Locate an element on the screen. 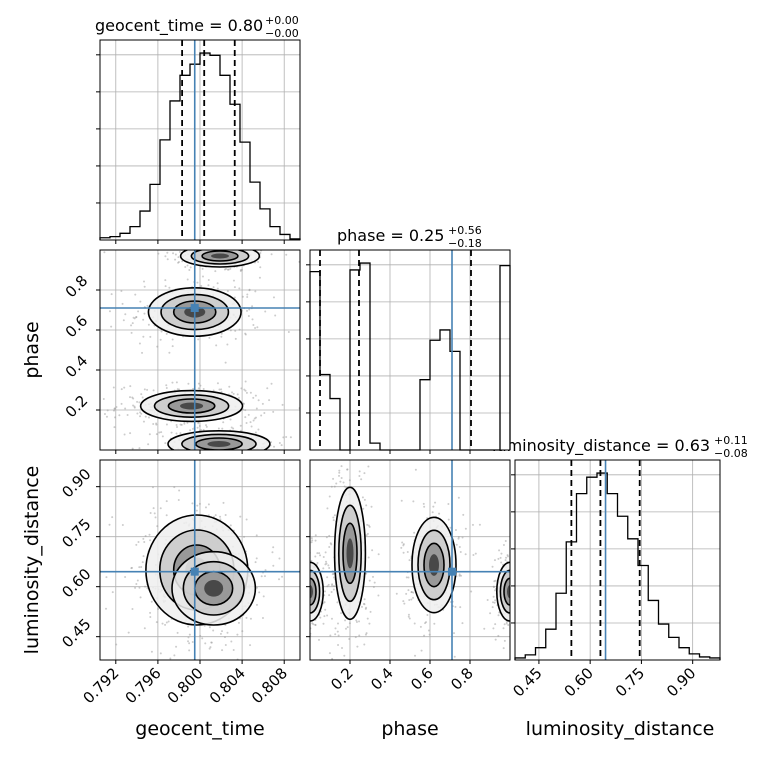 This screenshot has height=760, width=760. panel-content is located at coordinates (200, 560).